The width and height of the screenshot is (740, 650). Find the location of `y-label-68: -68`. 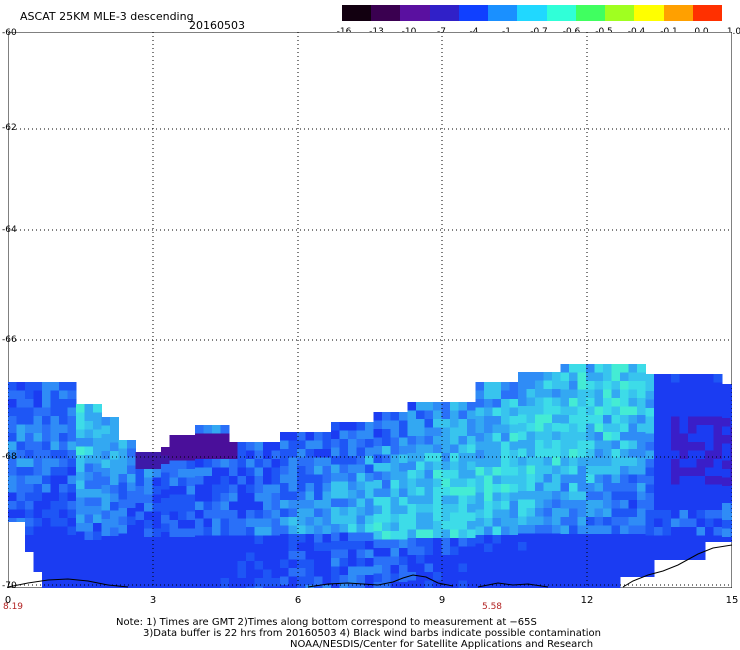

y-label-68: -68 is located at coordinates (9, 457).